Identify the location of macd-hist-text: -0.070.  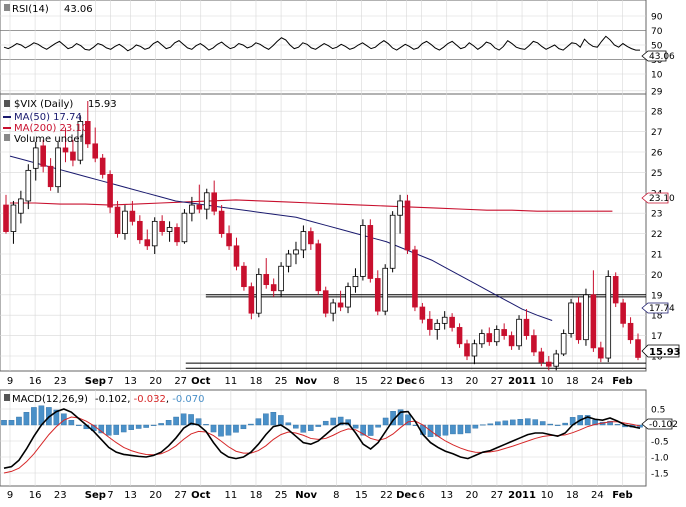
(188, 399).